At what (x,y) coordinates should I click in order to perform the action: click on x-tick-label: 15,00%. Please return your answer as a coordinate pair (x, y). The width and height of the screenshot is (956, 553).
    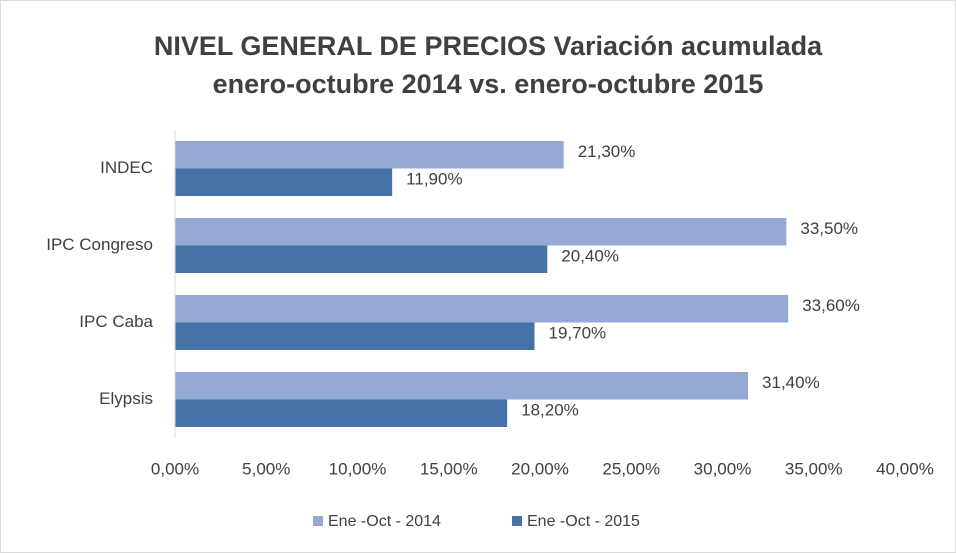
    Looking at the image, I should click on (449, 468).